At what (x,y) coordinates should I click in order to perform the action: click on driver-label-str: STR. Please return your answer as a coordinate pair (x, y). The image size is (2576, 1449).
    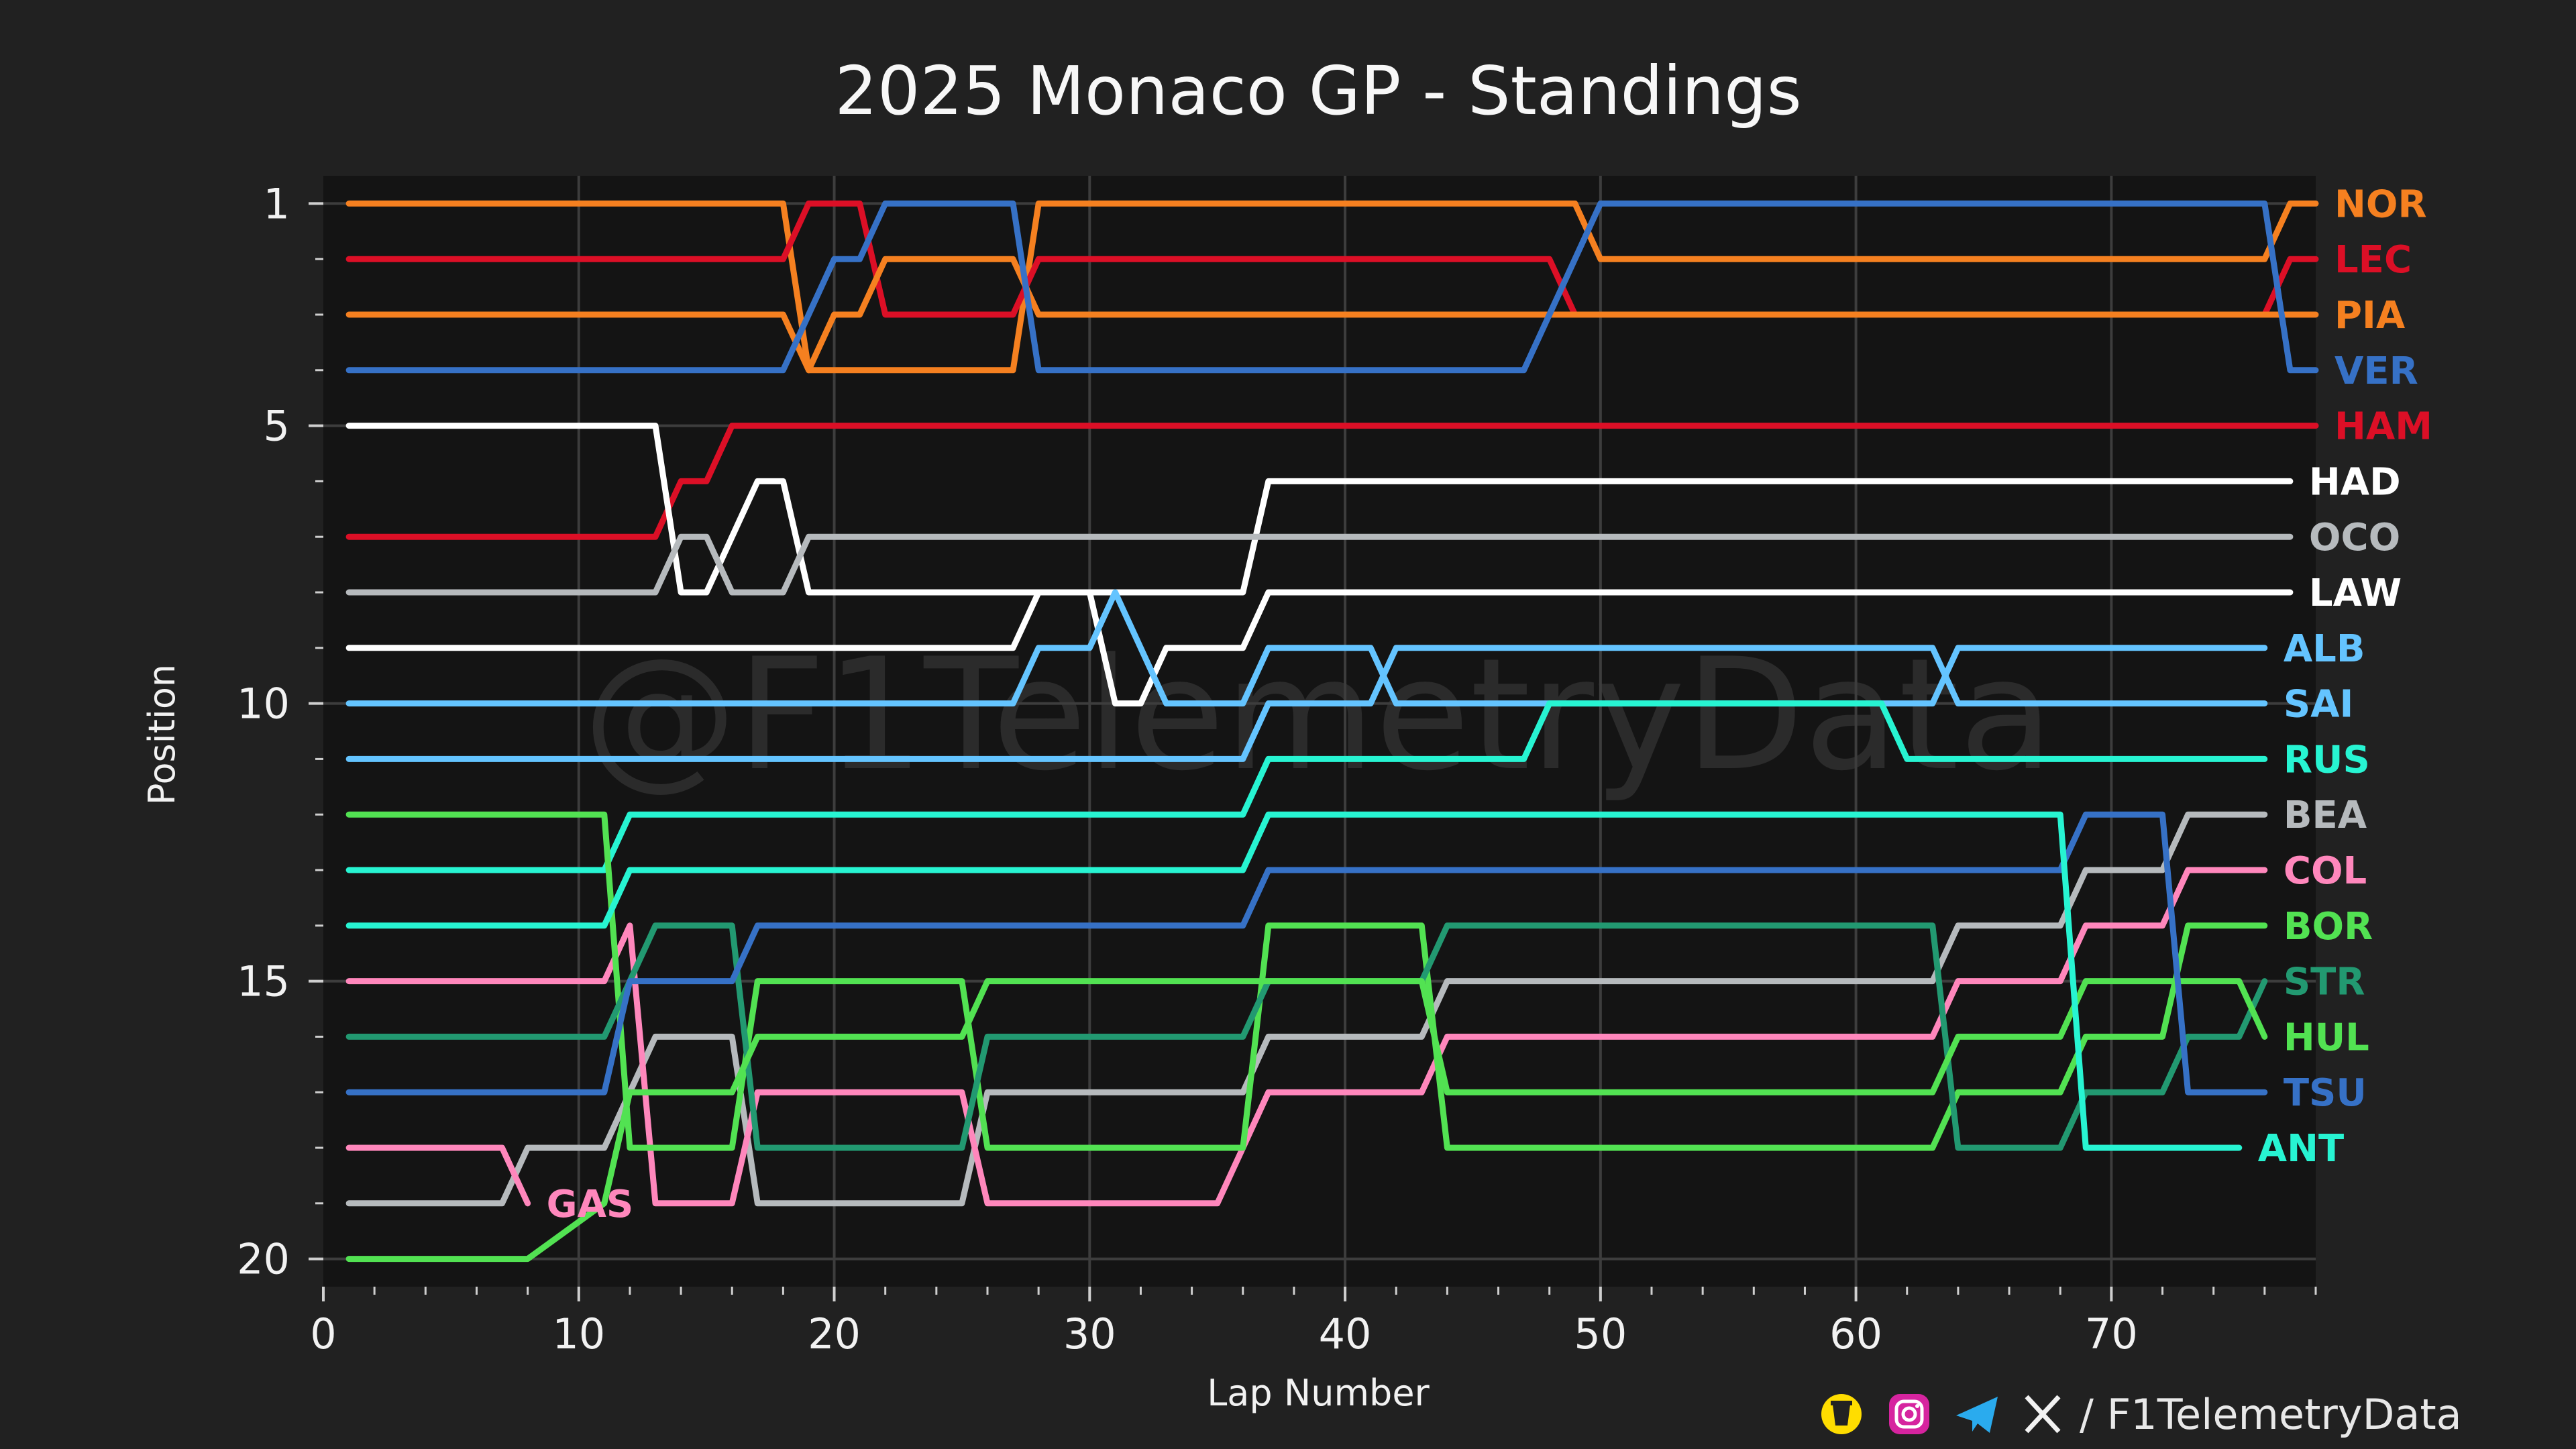
    Looking at the image, I should click on (2324, 982).